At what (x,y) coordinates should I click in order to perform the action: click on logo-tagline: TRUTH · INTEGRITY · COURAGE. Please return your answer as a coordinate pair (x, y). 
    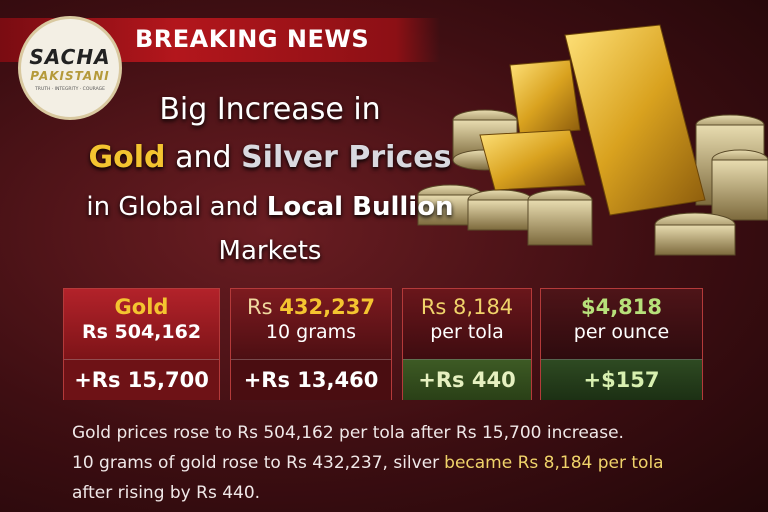
    Looking at the image, I should click on (70, 89).